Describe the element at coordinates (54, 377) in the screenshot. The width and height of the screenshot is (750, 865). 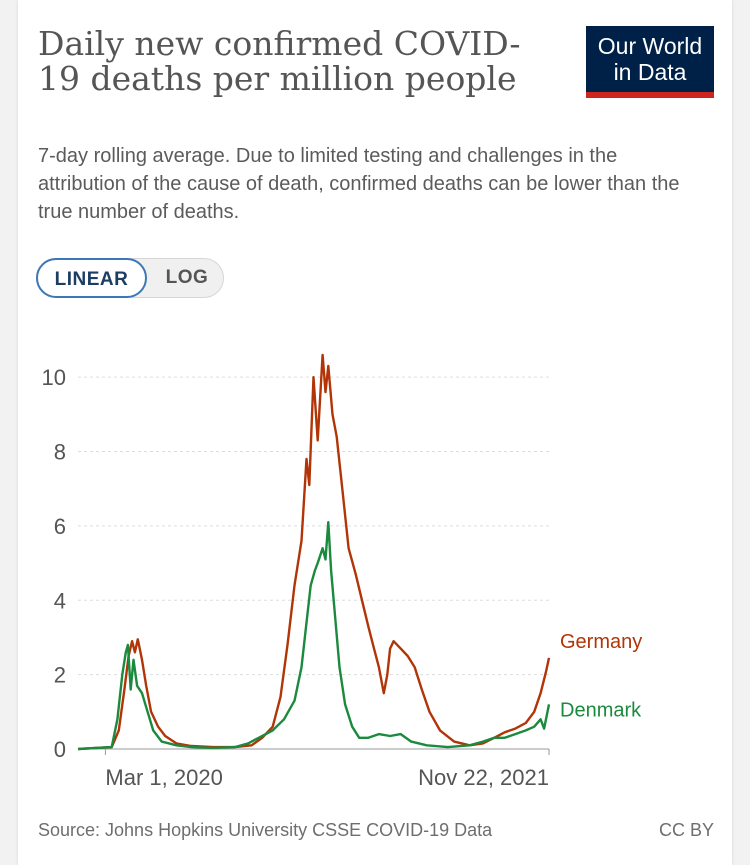
I see `y-tick-label: 10` at that location.